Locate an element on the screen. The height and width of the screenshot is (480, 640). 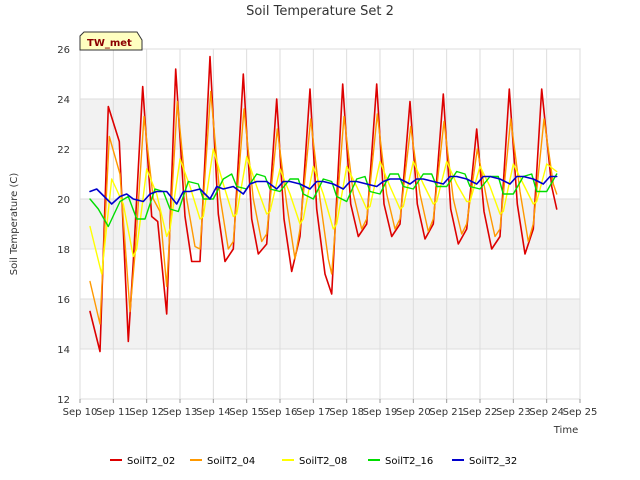
x-tick-label: Sep 22 is located at coordinates (480, 412).